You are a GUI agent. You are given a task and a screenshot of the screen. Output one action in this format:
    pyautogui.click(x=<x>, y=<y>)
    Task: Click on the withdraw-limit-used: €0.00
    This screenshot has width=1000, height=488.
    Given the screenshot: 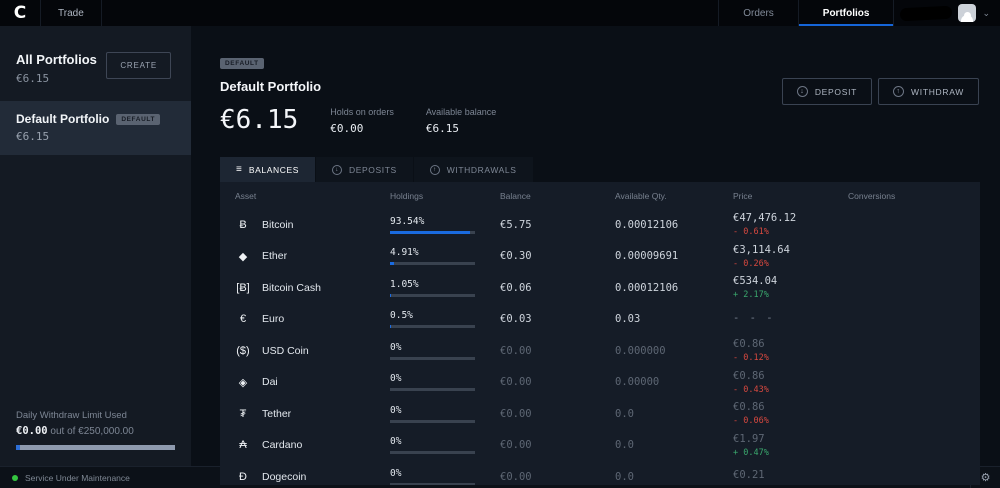 What is the action you would take?
    pyautogui.click(x=32, y=431)
    